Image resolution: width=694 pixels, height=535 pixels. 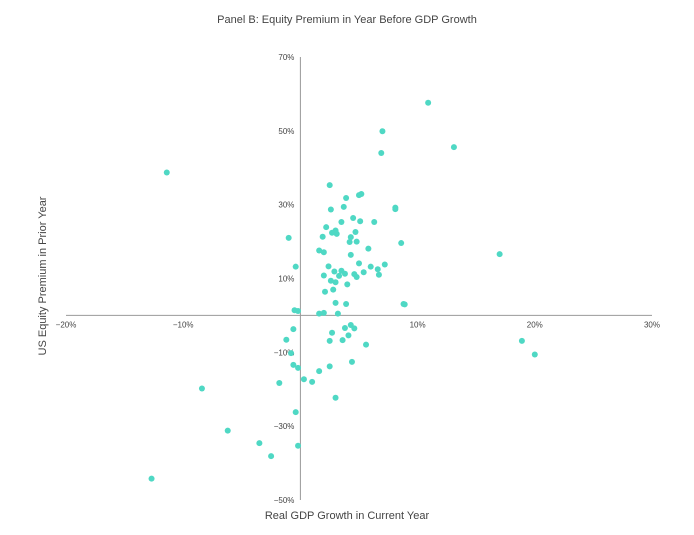 I want to click on y-tick-label: 30%, so click(x=286, y=205).